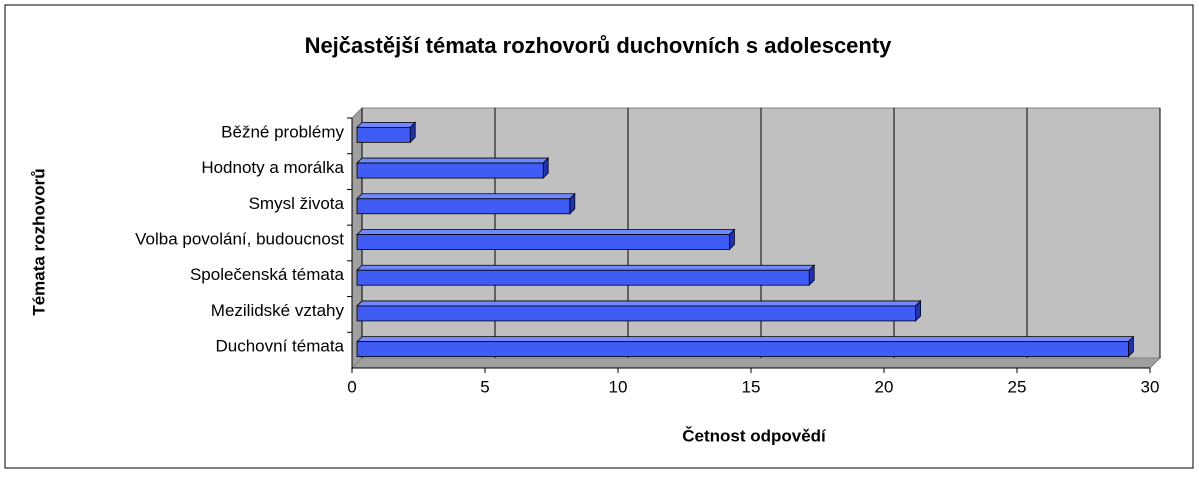  What do you see at coordinates (1017, 386) in the screenshot?
I see `x-tick-label: 25` at bounding box center [1017, 386].